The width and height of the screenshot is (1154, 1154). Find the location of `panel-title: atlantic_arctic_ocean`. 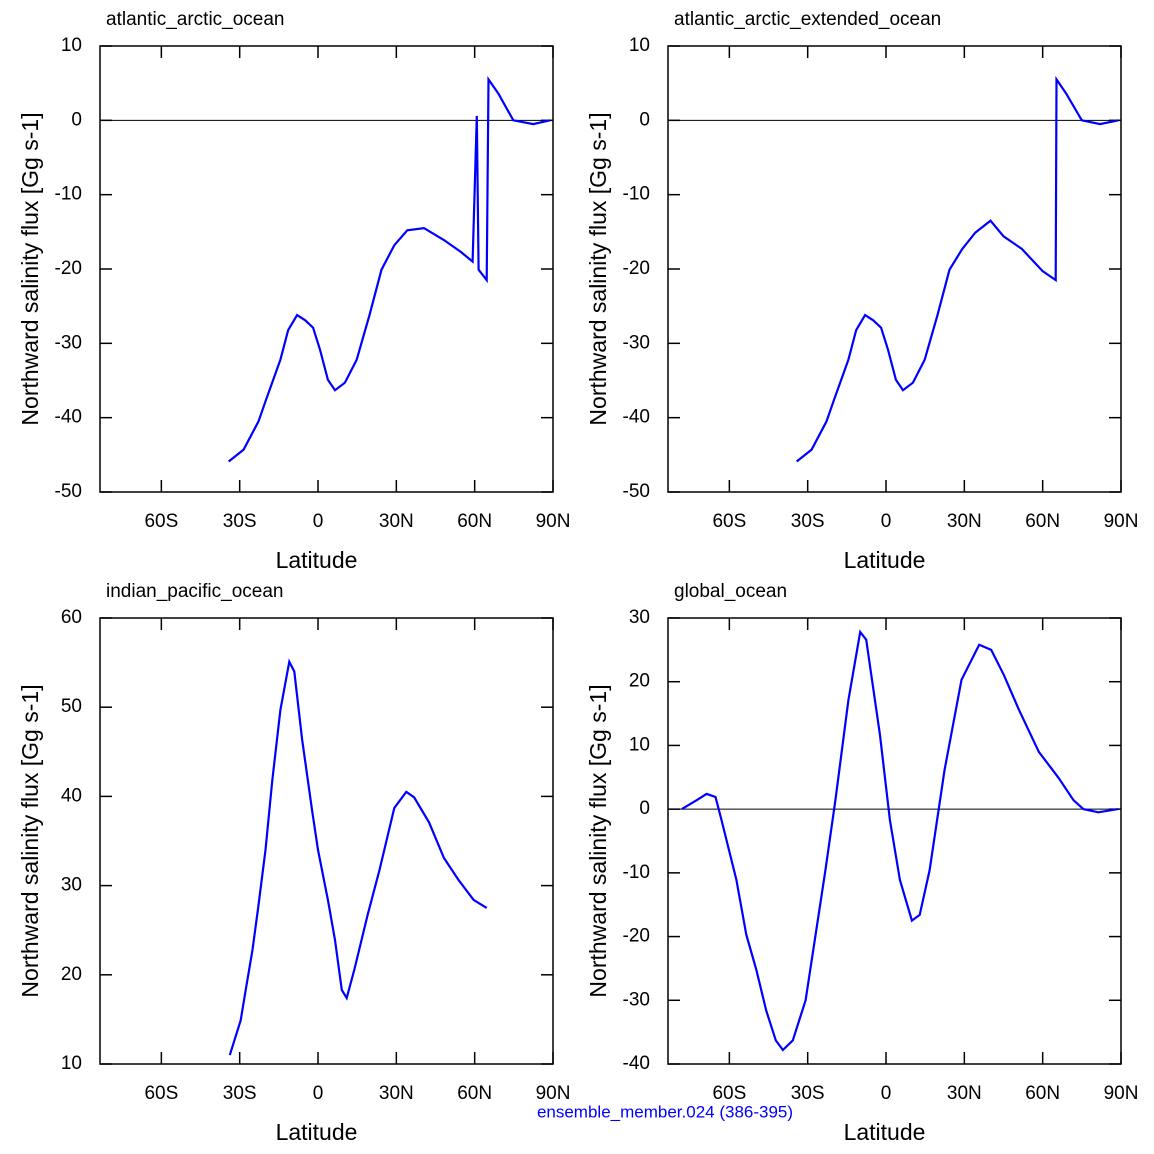

panel-title: atlantic_arctic_ocean is located at coordinates (195, 19).